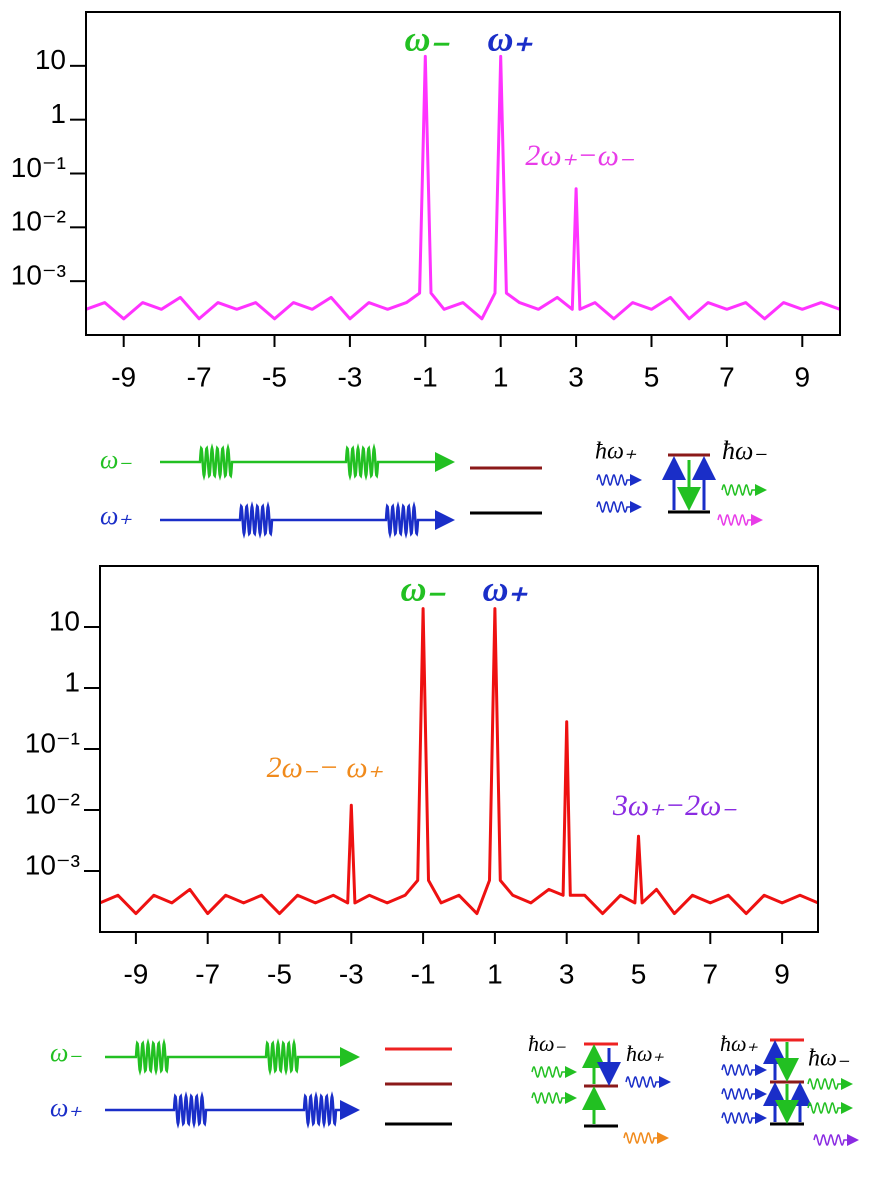  What do you see at coordinates (674, 805) in the screenshot?
I see `annotation: 3ω₊−2ω₋` at bounding box center [674, 805].